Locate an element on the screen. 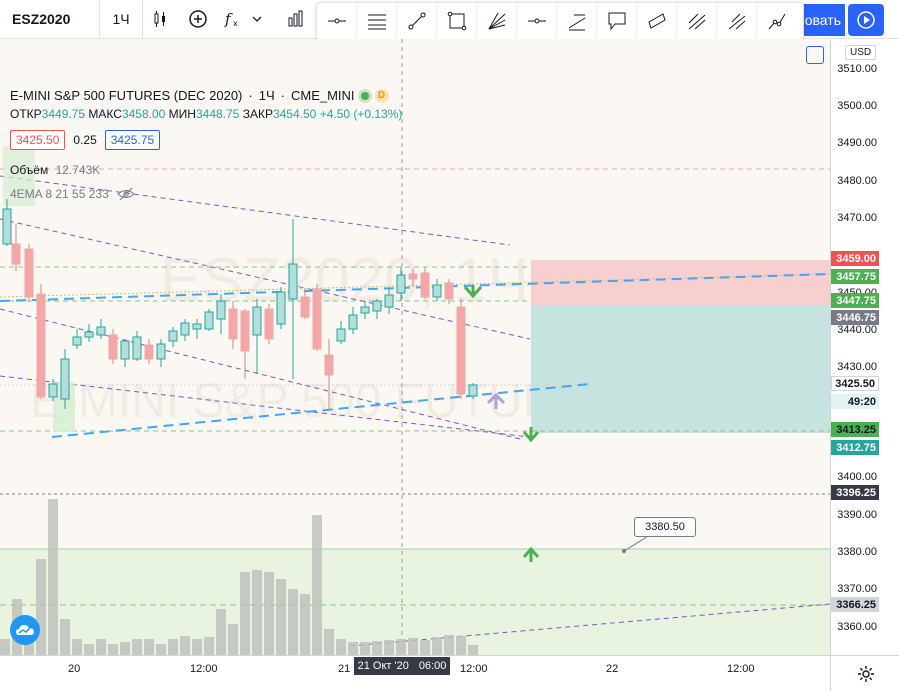 This screenshot has width=899, height=691. info-line-tool-icon is located at coordinates (577, 21).